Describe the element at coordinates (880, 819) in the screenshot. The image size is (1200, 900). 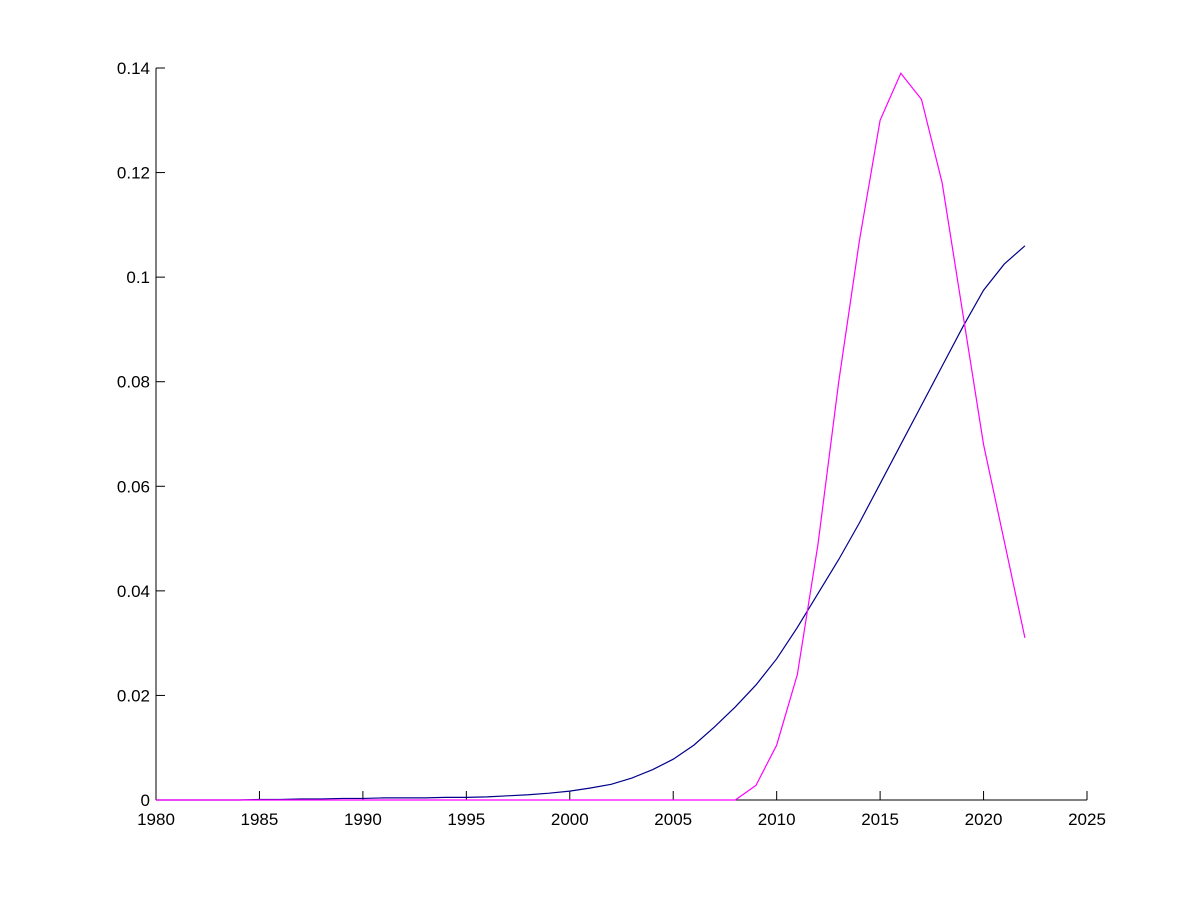
I see `x-tick-label: 2015` at that location.